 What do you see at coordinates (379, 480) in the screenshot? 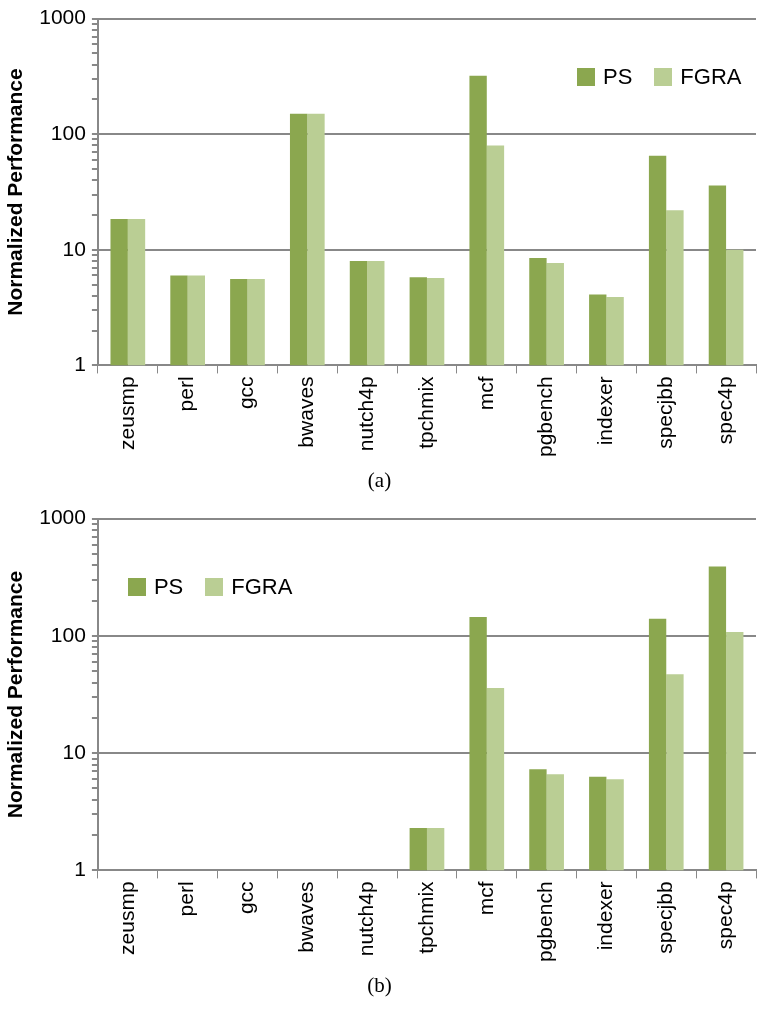
I see `text: (a)` at bounding box center [379, 480].